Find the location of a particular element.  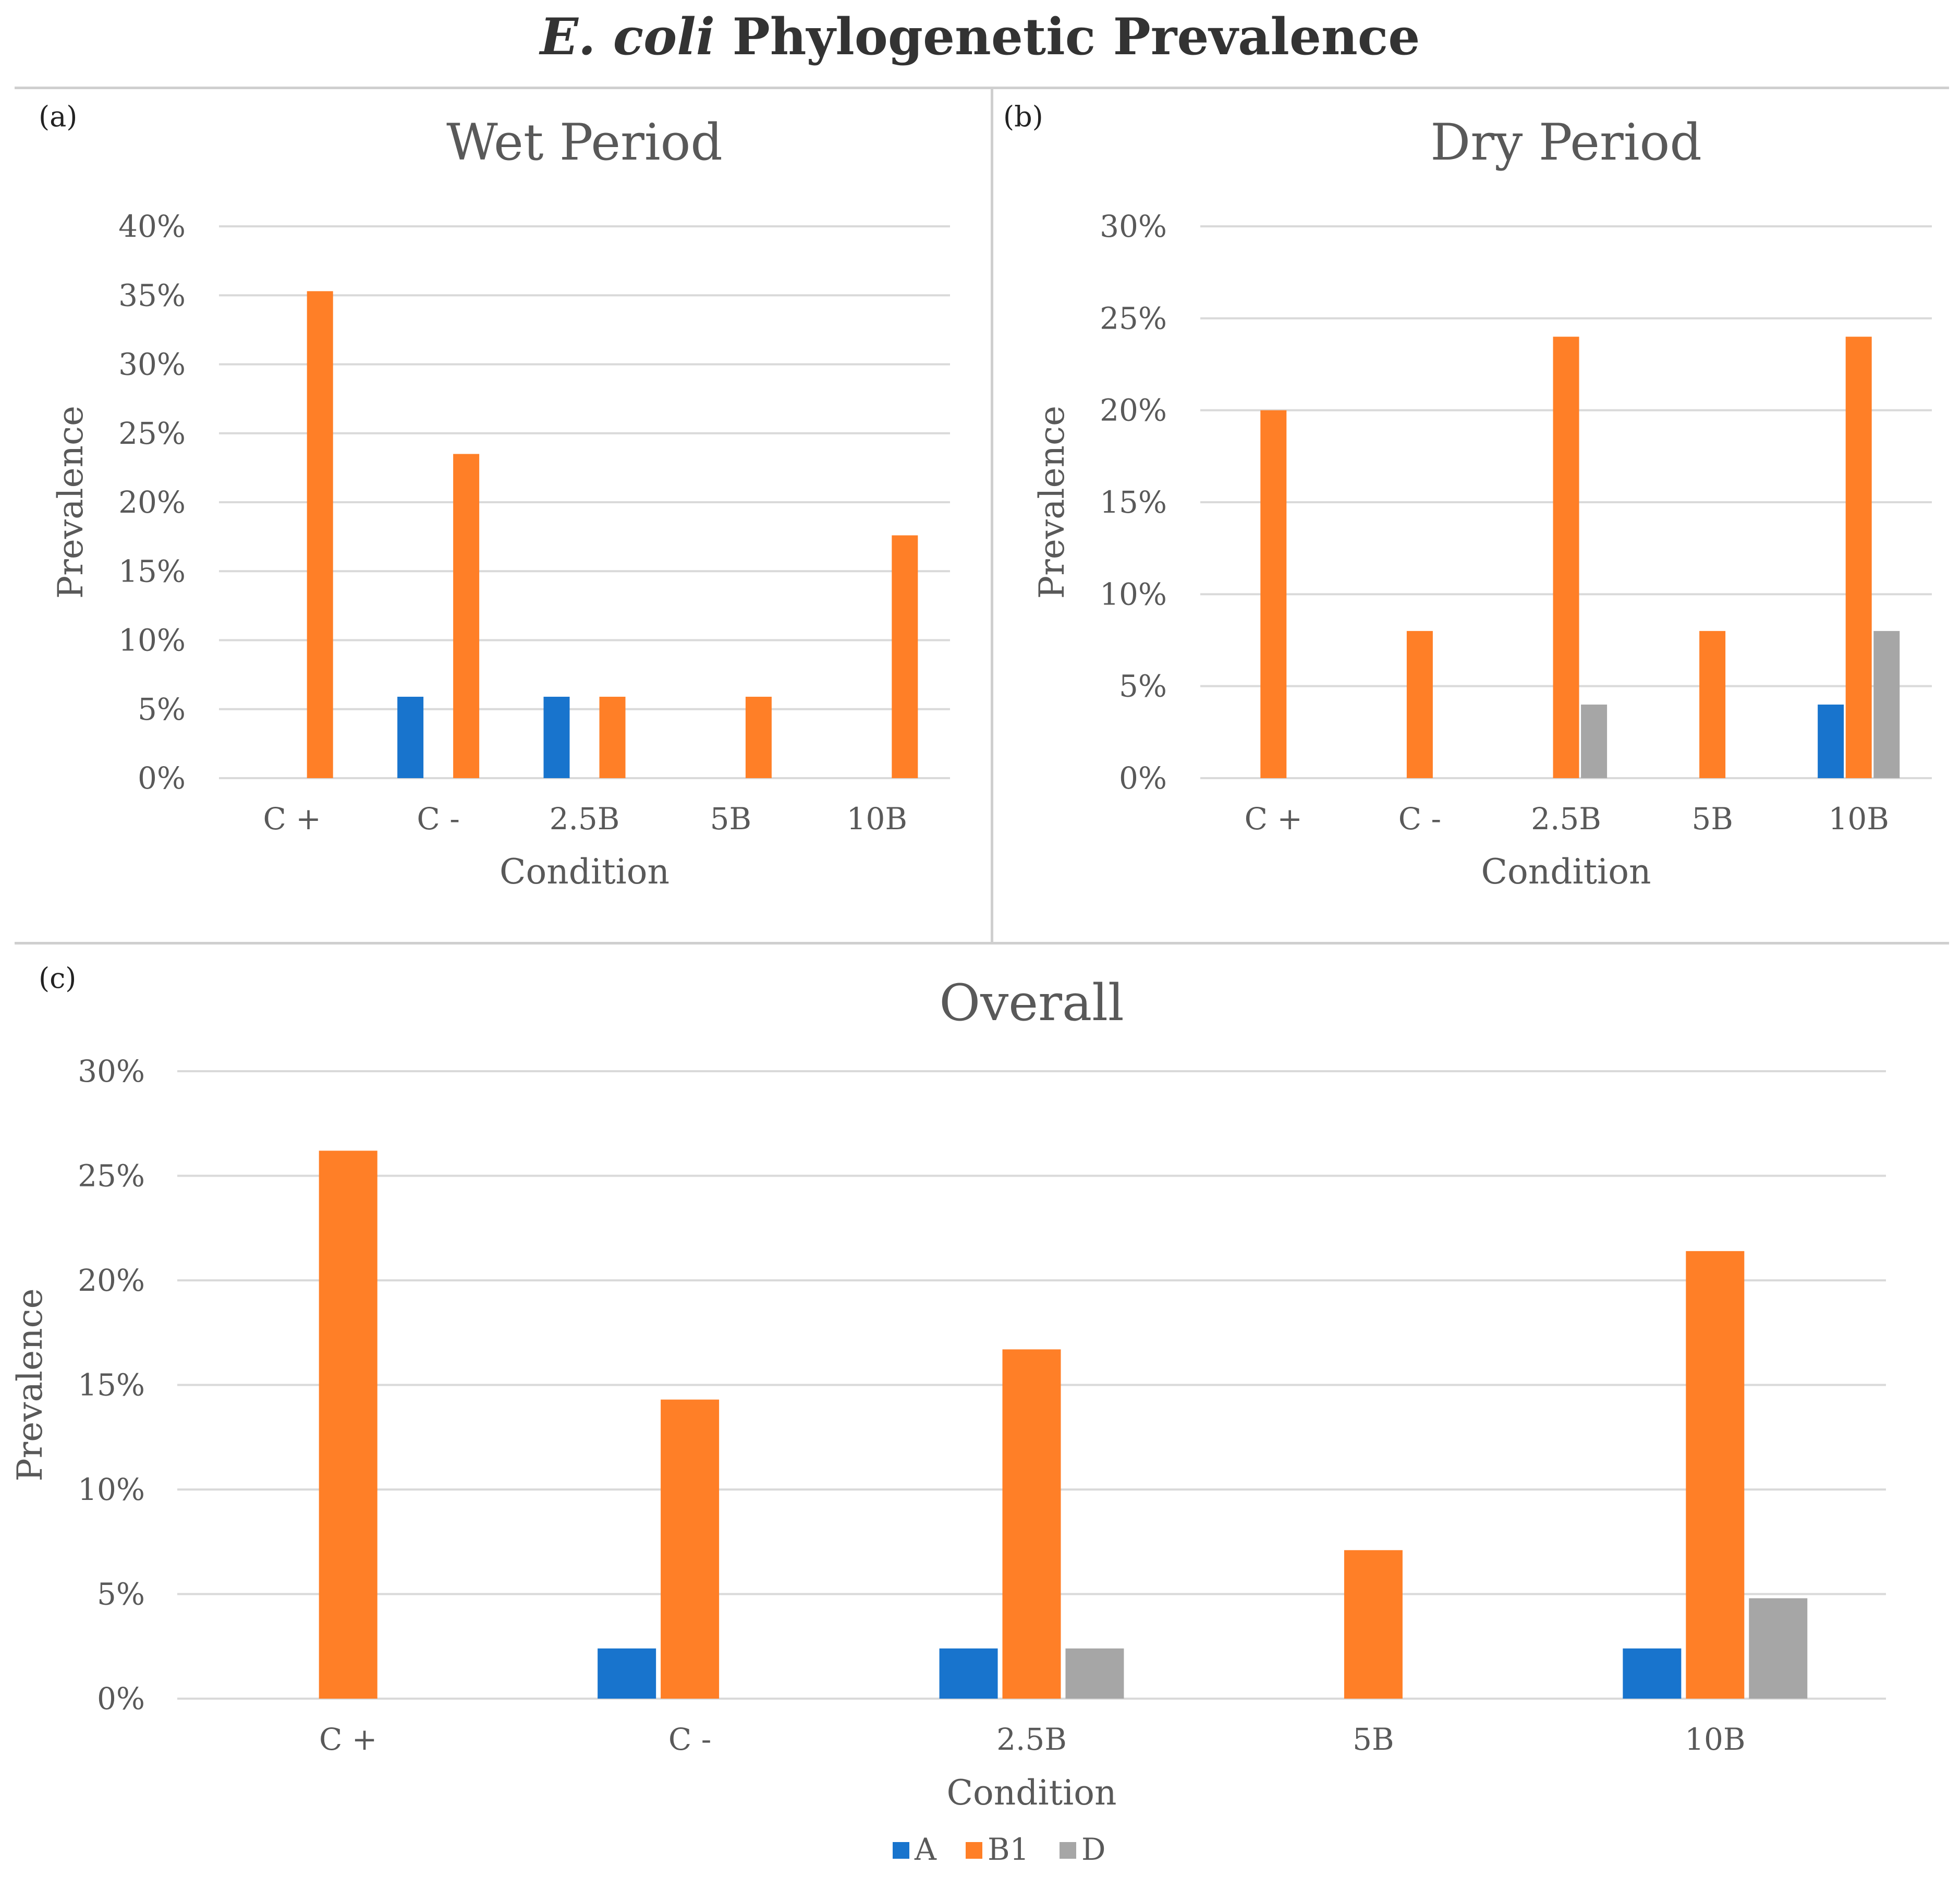

middle-divider is located at coordinates (982, 943).